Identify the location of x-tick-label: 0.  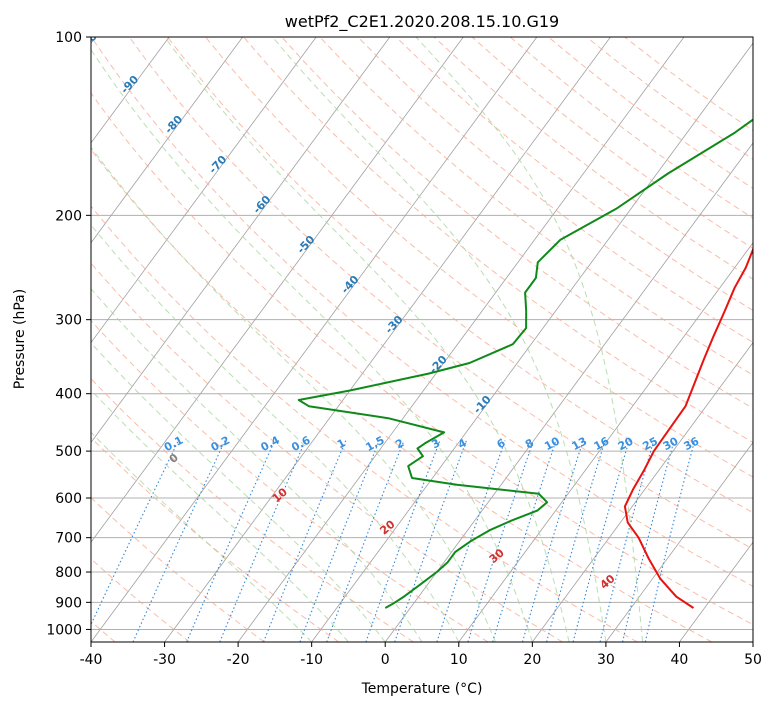
(385, 660).